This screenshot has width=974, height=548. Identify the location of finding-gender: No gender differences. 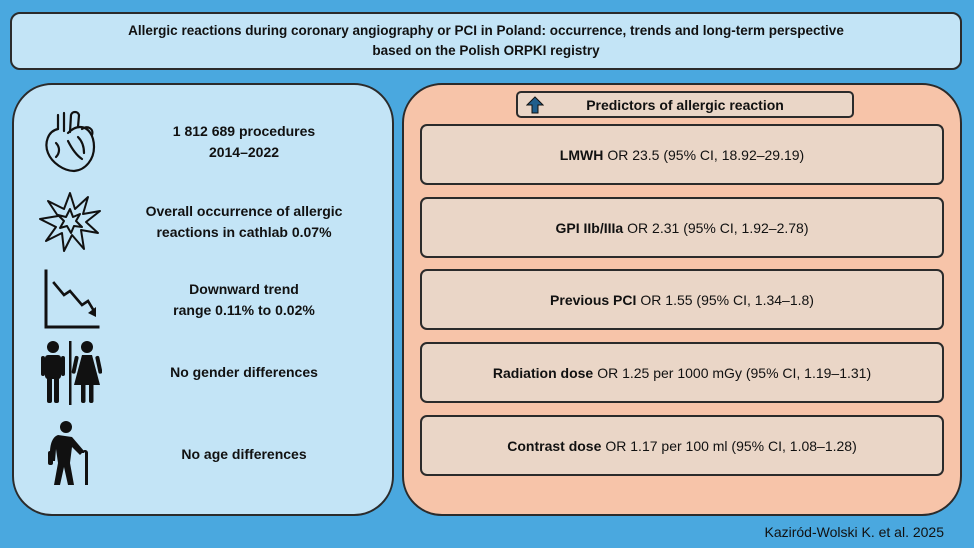
(203, 372).